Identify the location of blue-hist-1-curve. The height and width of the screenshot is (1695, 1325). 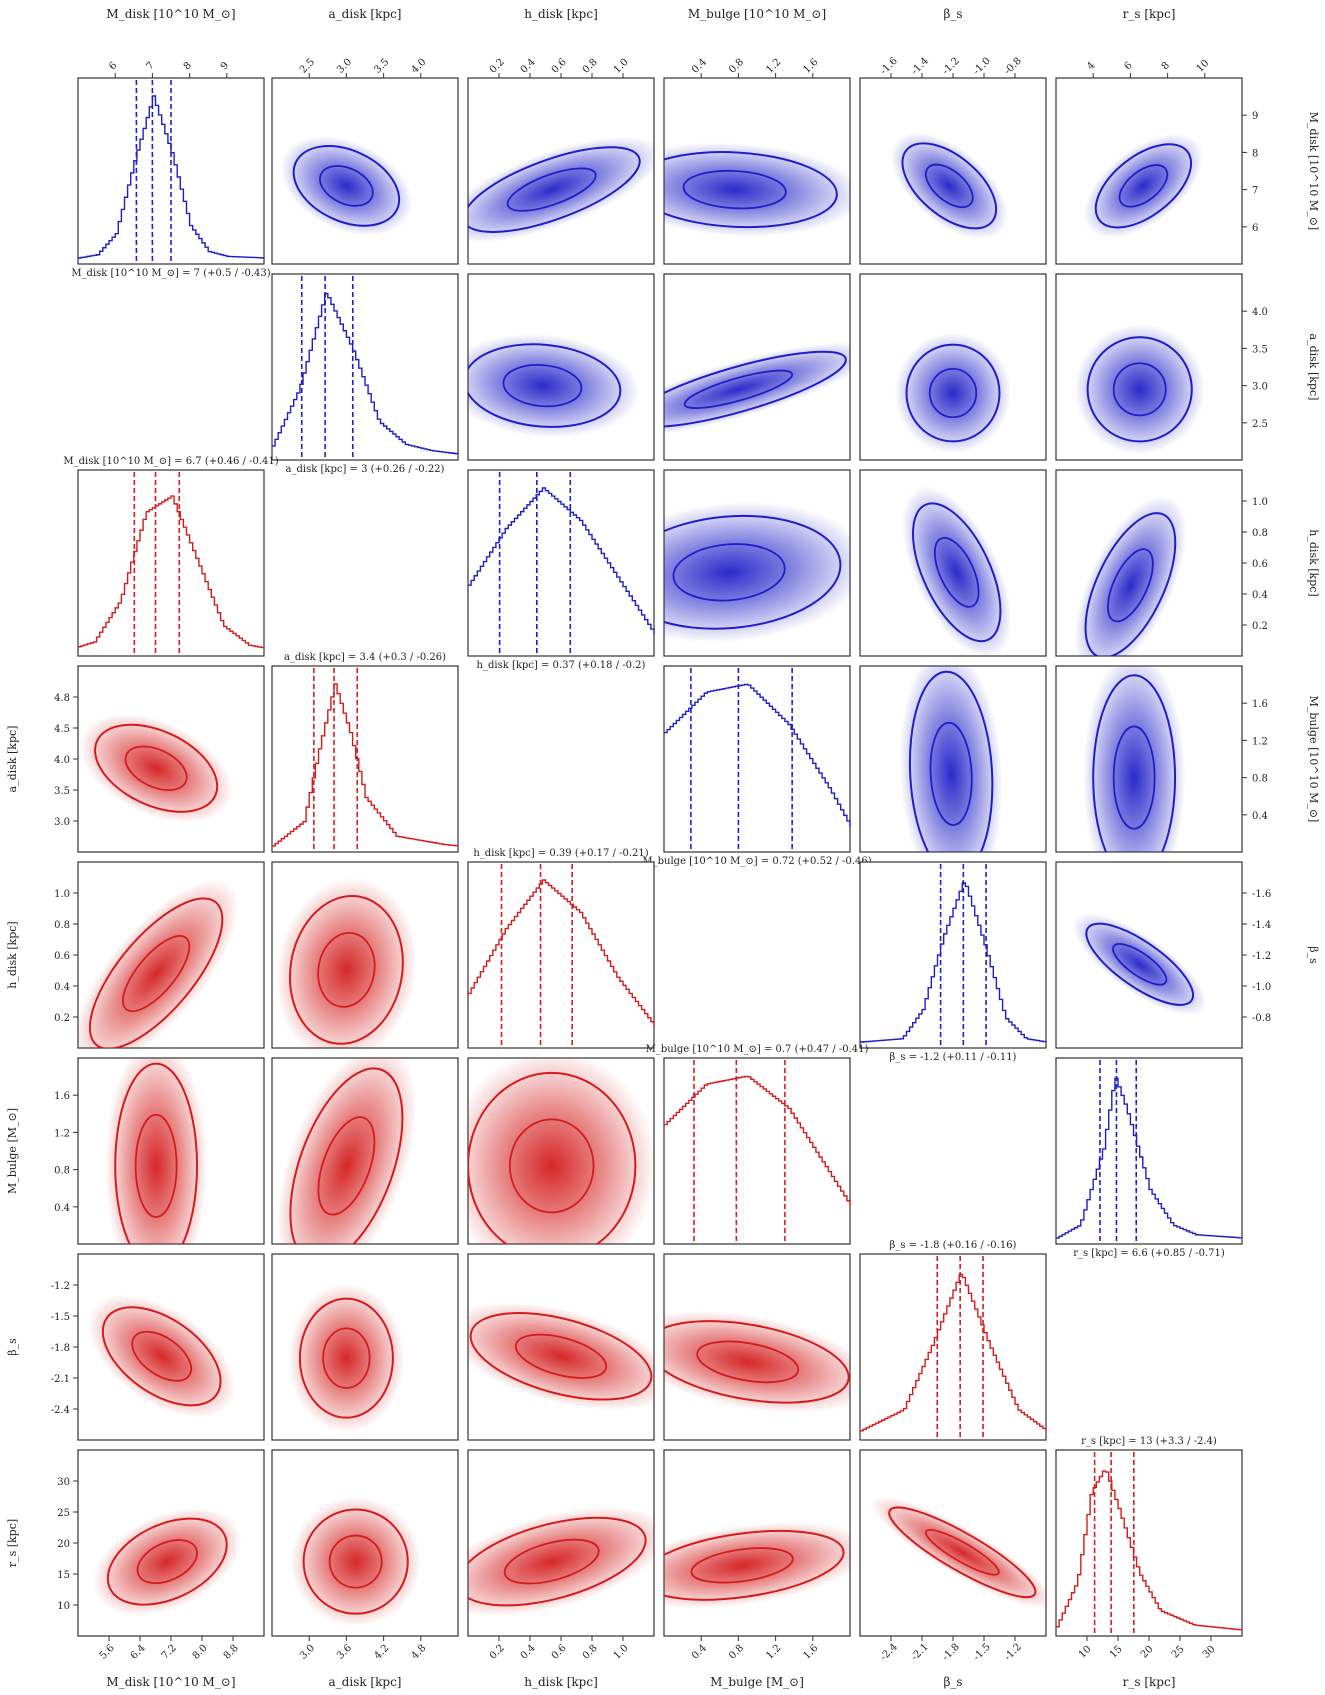
(365, 368).